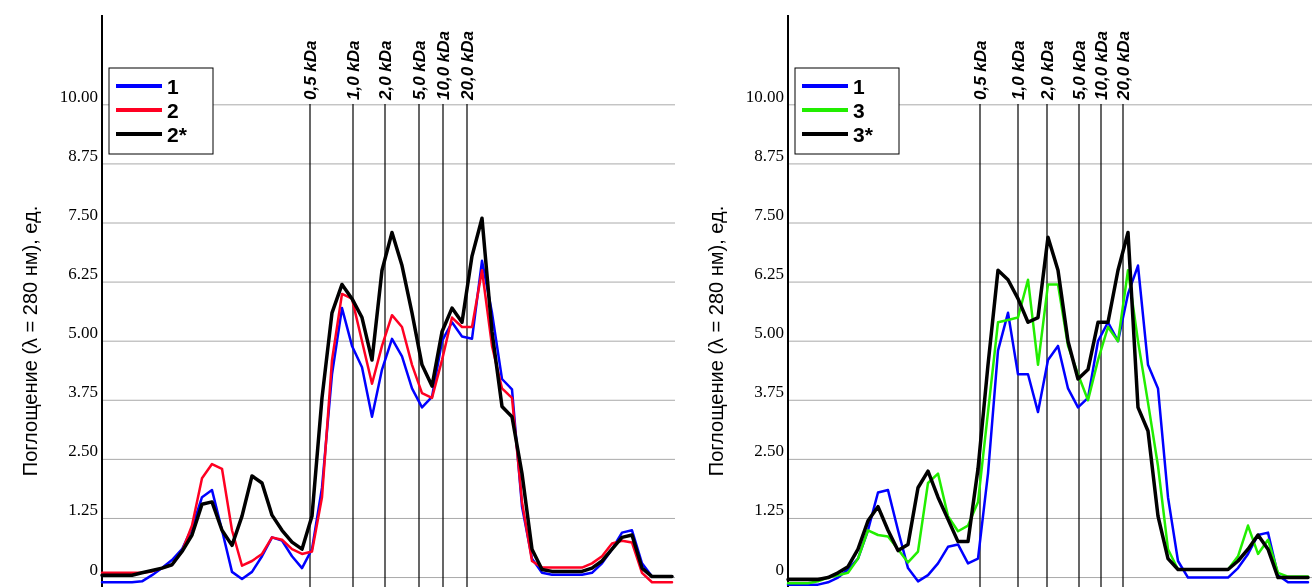 This screenshot has height=587, width=1312. I want to click on legend-label: 2, so click(173, 110).